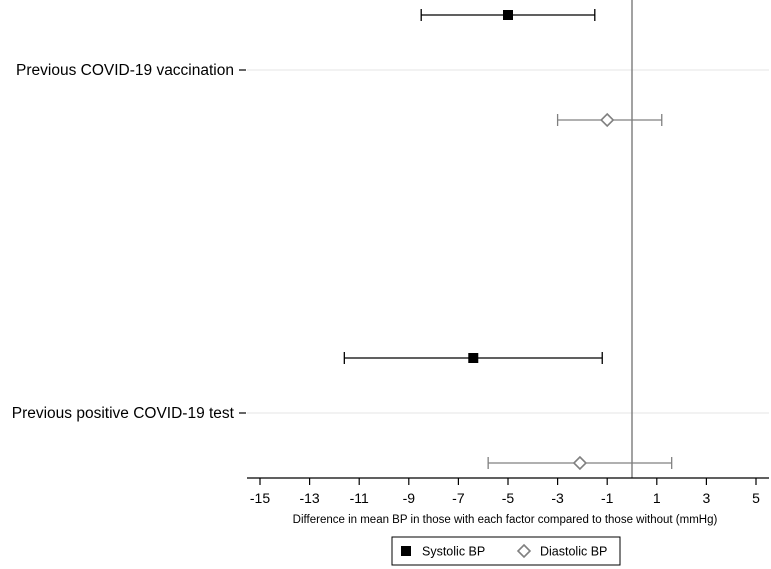  I want to click on systolic-covid-test-estimate-marker, so click(473, 358).